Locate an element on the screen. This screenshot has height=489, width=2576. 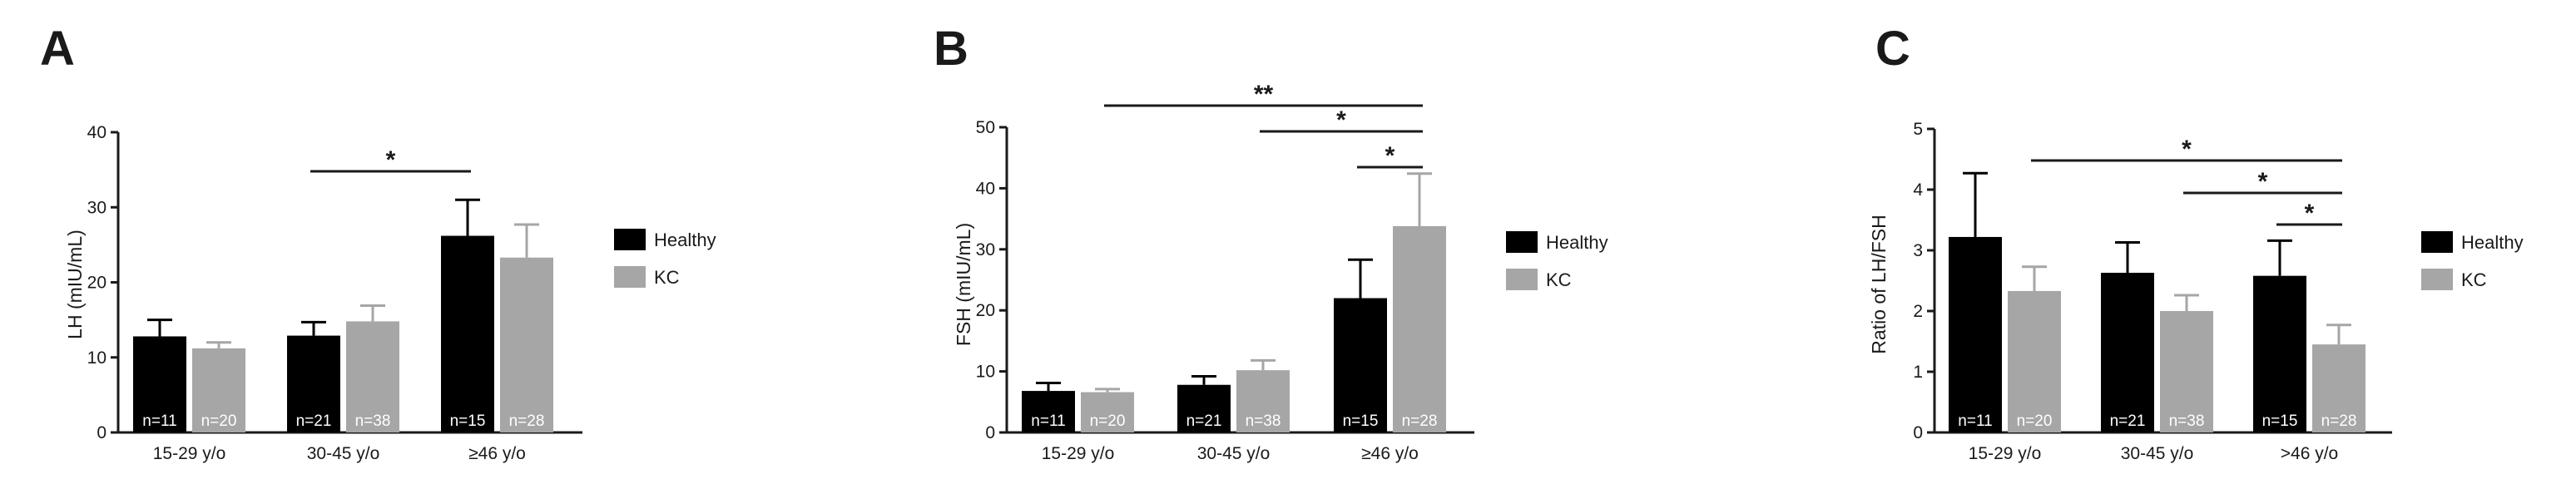
legend-a: Healthy KC is located at coordinates (665, 258).